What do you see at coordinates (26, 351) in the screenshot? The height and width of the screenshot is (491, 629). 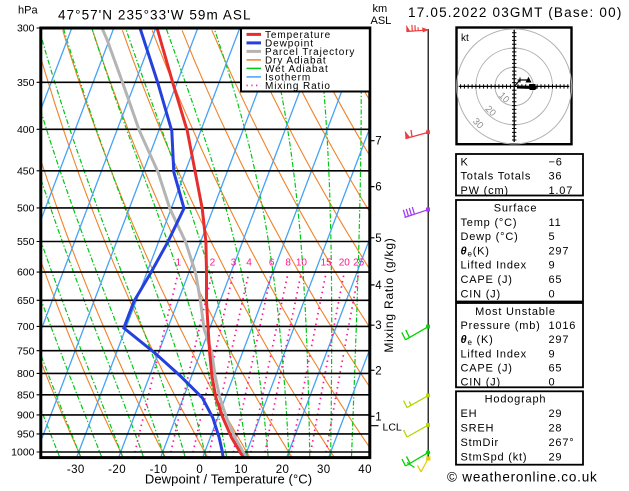 I see `svg-text: 750` at bounding box center [26, 351].